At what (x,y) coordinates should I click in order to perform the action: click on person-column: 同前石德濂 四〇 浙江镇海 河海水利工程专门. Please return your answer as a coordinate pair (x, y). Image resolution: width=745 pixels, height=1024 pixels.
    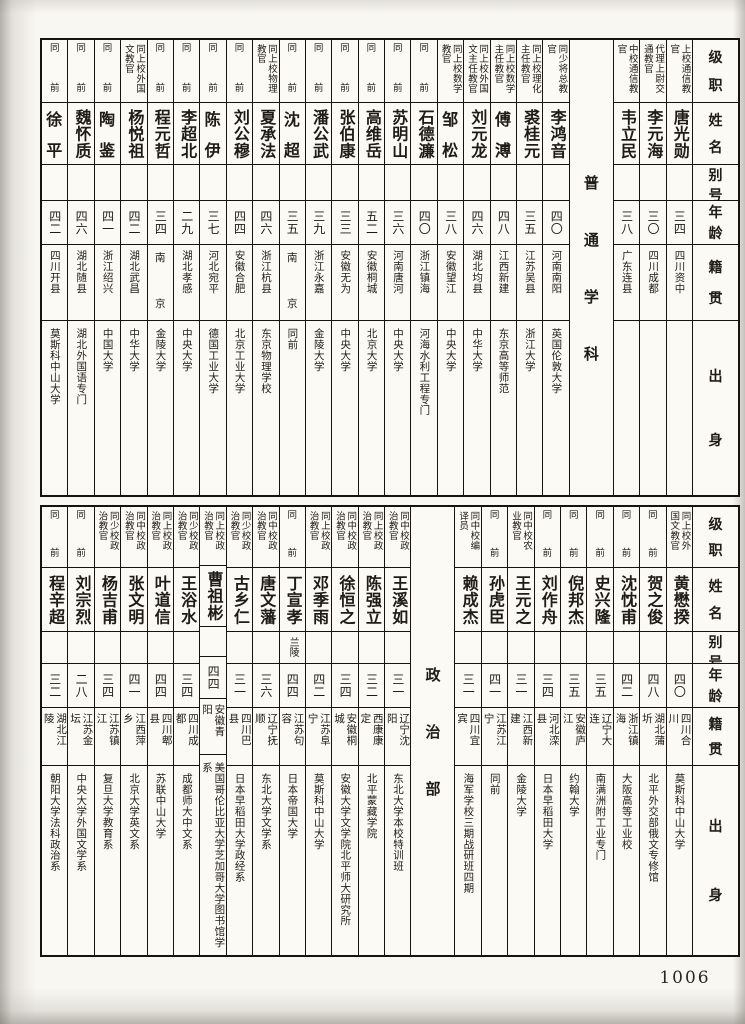
    Looking at the image, I should click on (423, 267).